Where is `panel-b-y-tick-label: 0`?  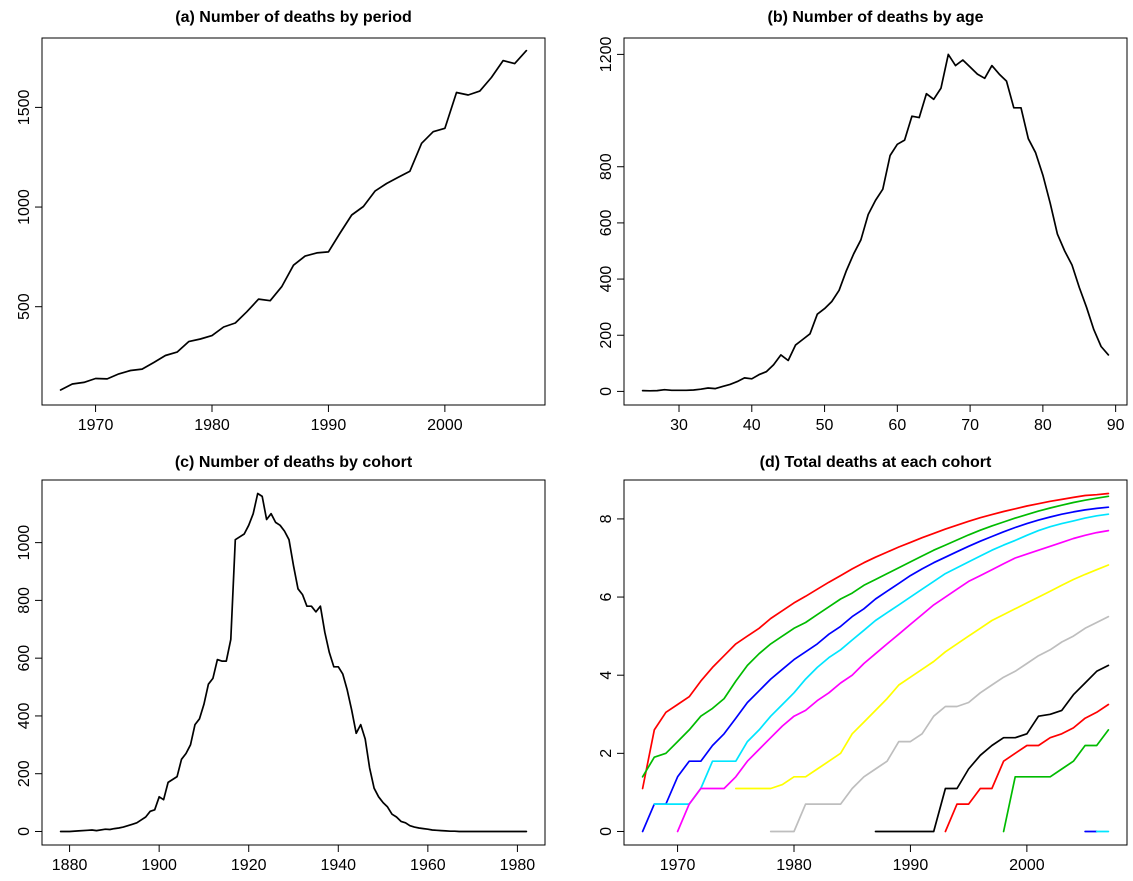
panel-b-y-tick-label: 0 is located at coordinates (606, 391).